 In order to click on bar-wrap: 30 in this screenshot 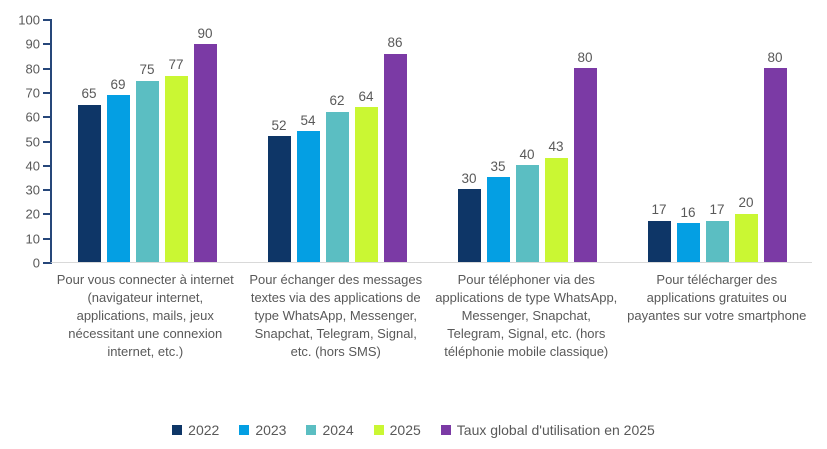, I will do `click(469, 141)`.